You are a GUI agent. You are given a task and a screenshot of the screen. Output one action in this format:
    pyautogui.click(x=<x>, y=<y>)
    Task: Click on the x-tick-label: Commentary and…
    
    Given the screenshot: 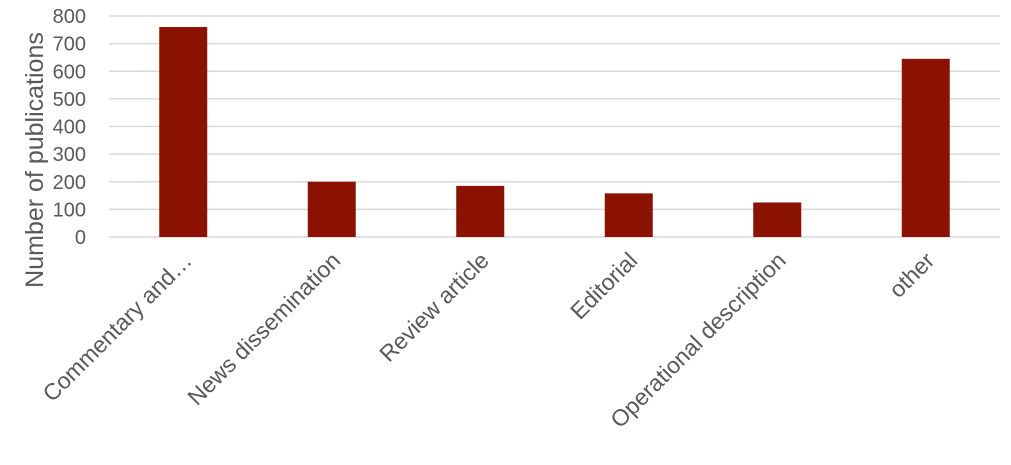 What is the action you would take?
    pyautogui.click(x=116, y=326)
    